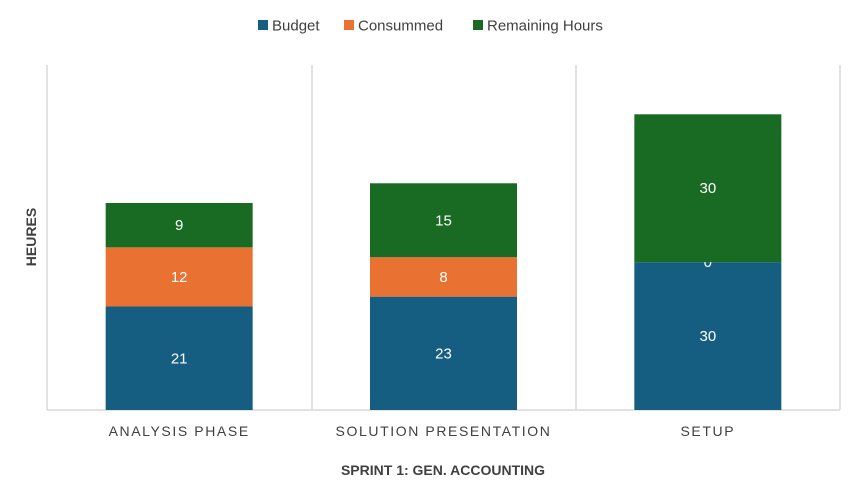 This screenshot has height=484, width=850. What do you see at coordinates (444, 431) in the screenshot?
I see `x-tick-label-solution-presentation: SOLUTION PRESENTATION` at bounding box center [444, 431].